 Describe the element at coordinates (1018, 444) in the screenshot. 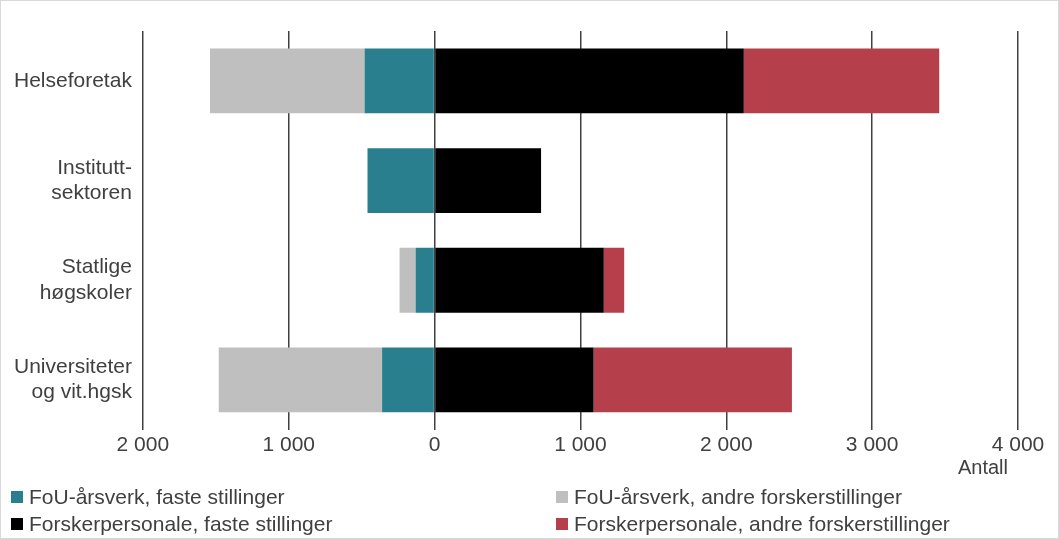

I see `x-tick-label: 4 000` at that location.